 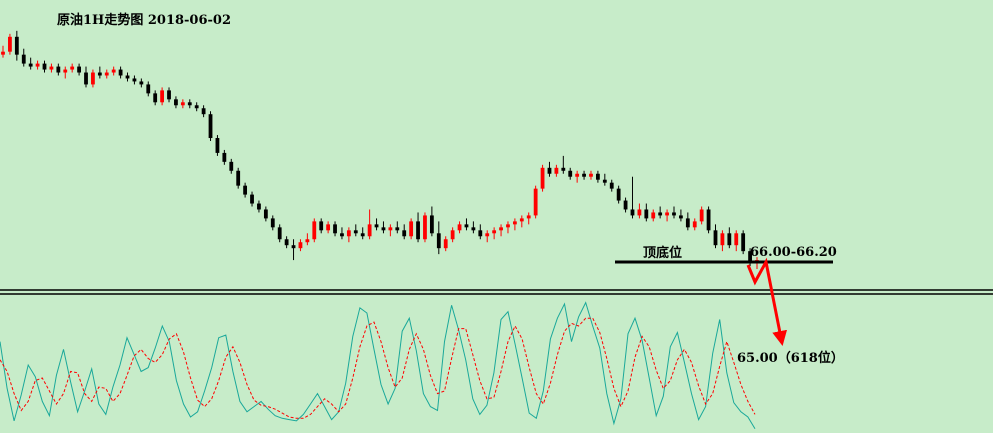 What do you see at coordinates (496, 292) in the screenshot?
I see `panel-separator` at bounding box center [496, 292].